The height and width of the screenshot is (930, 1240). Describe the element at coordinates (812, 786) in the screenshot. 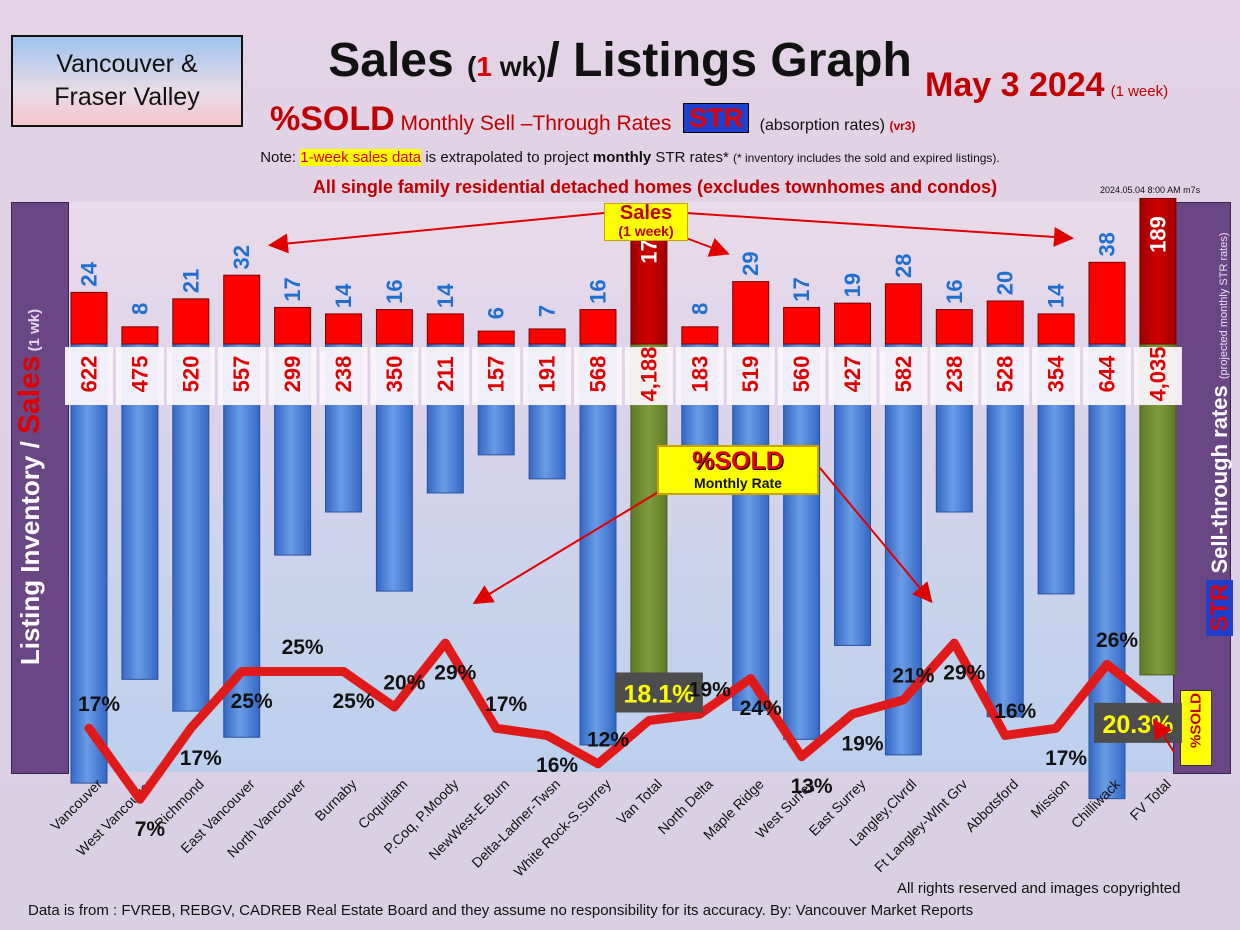

I see `str-label: 13%` at that location.